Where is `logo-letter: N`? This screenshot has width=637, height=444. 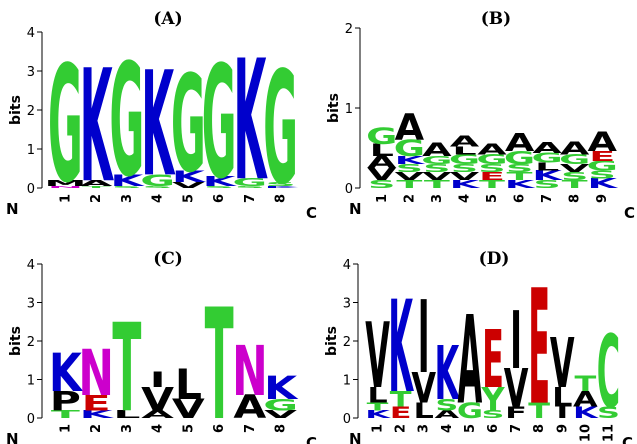 logo-letter: N is located at coordinates (250, 371).